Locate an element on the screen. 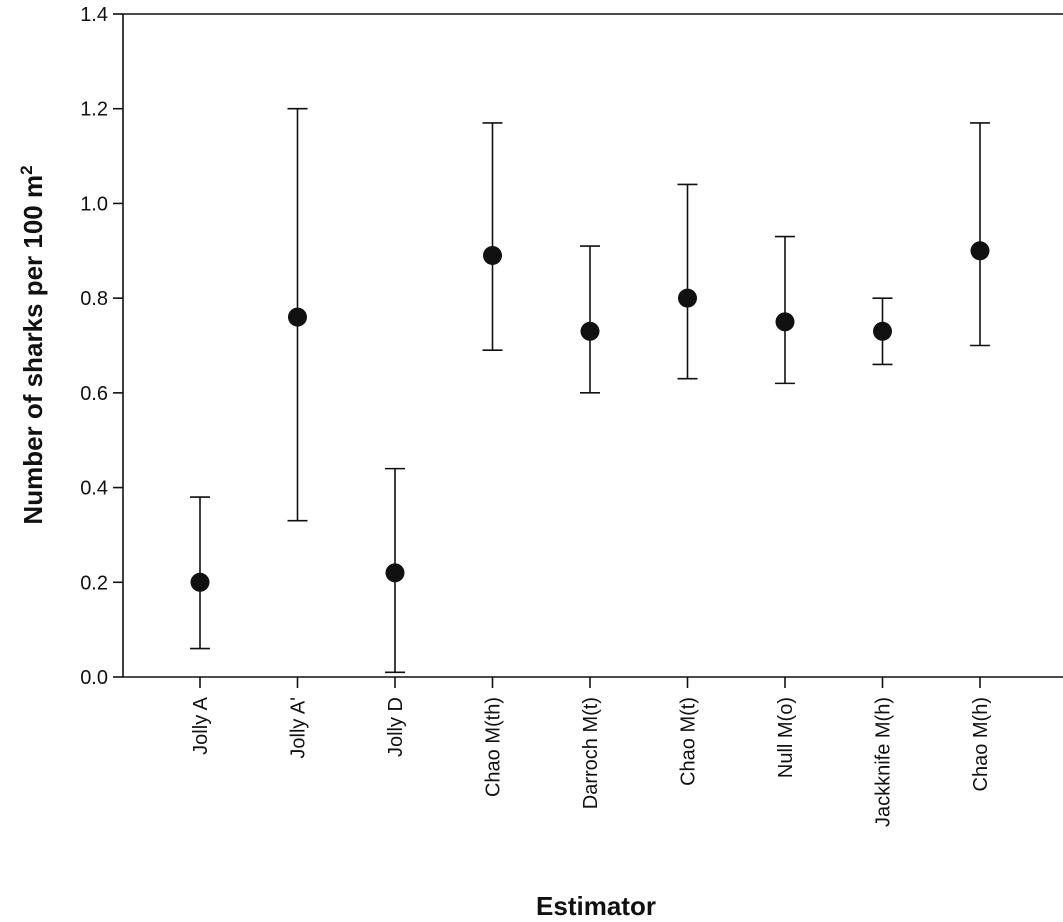  y-tick-label: 0.2 is located at coordinates (94, 583).